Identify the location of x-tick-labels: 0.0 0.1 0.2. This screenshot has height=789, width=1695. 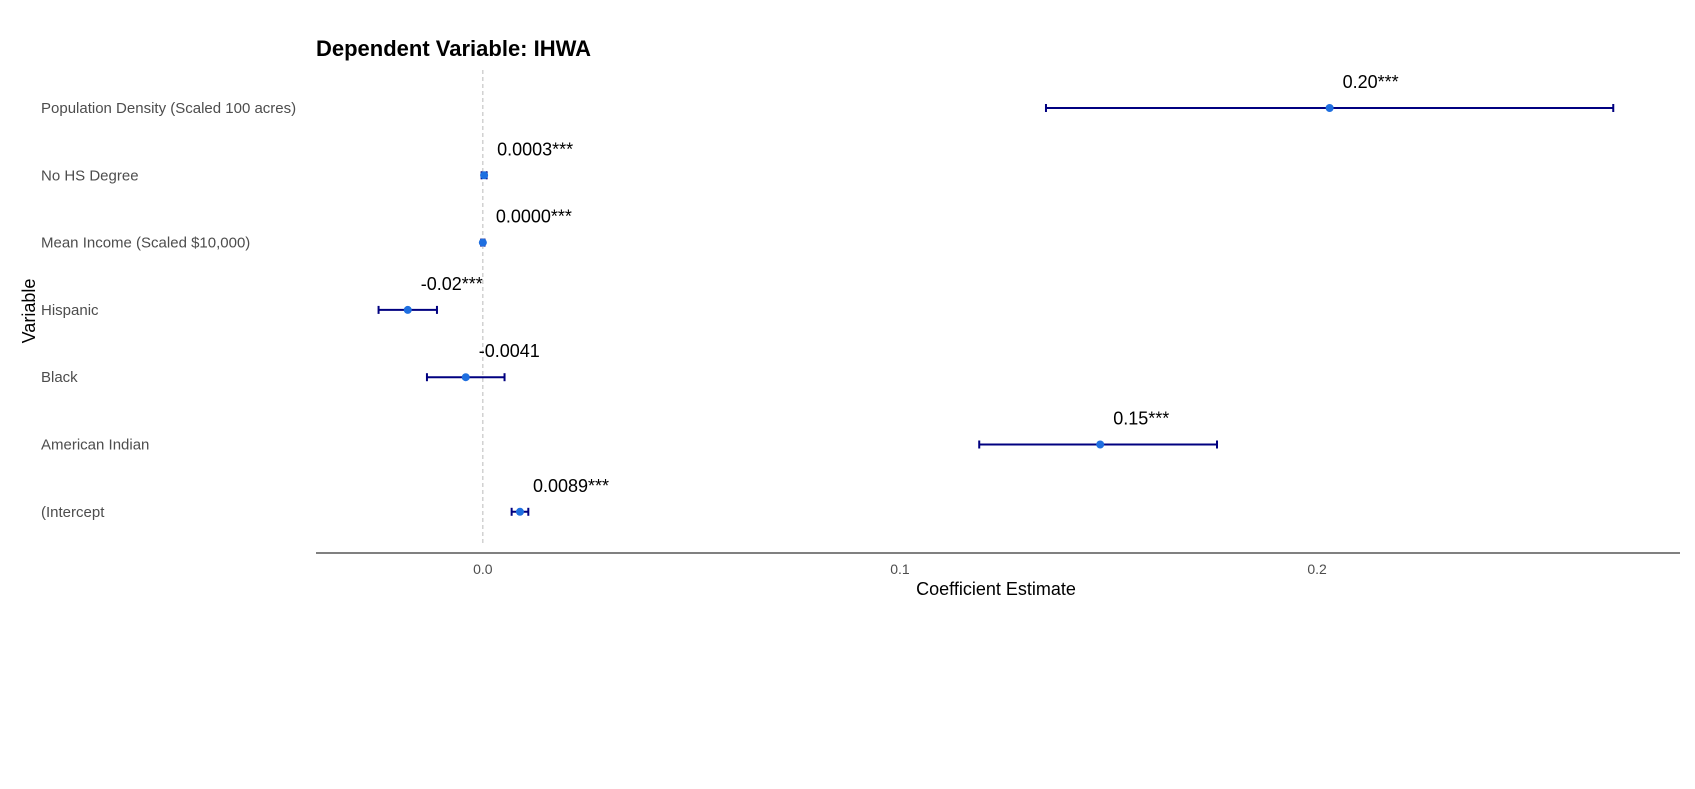
(900, 569).